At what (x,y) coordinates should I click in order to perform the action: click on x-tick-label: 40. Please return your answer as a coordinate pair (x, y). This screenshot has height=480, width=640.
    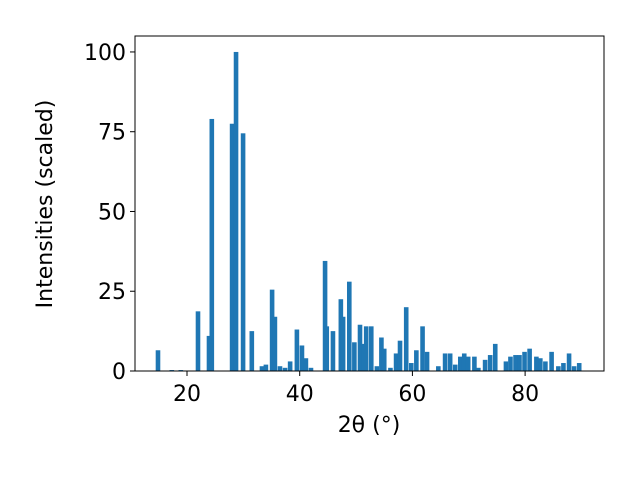
    Looking at the image, I should click on (300, 394).